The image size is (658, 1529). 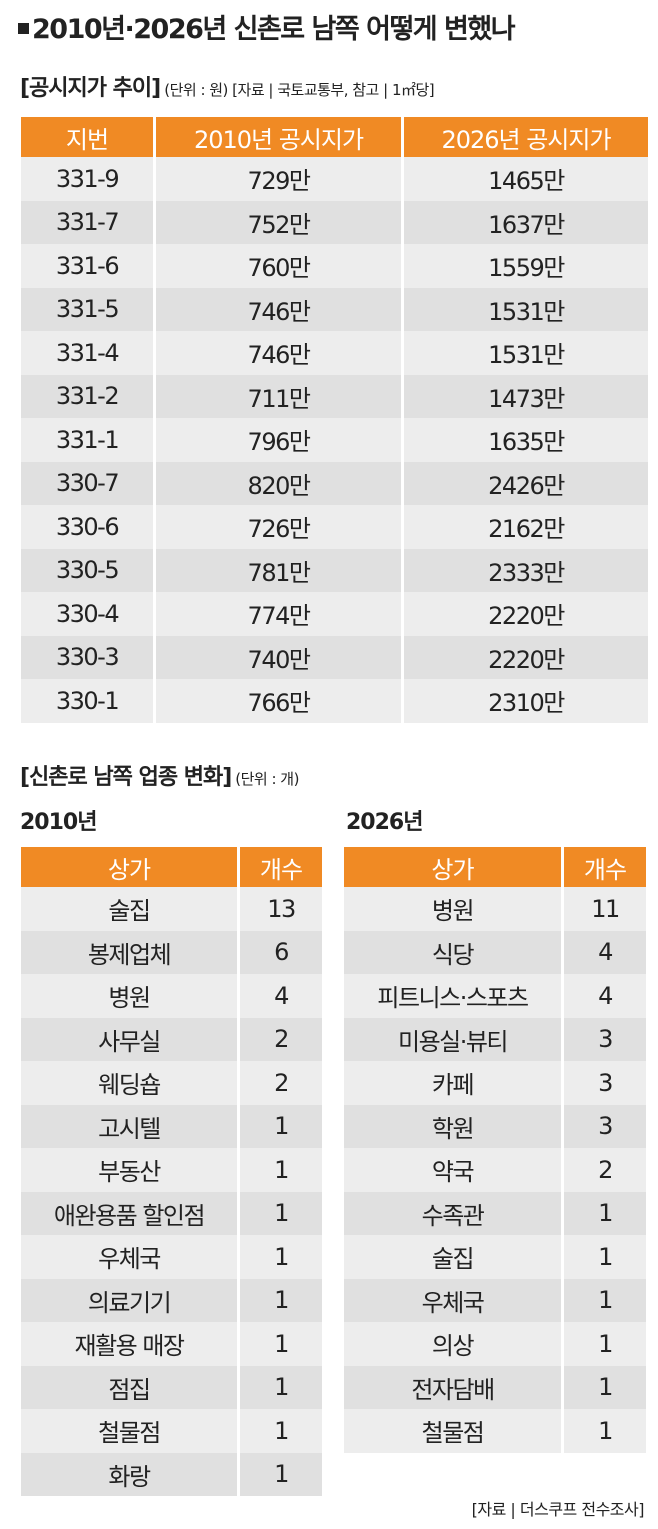 I want to click on business-2010-row: 점집 1, so click(x=171, y=1387).